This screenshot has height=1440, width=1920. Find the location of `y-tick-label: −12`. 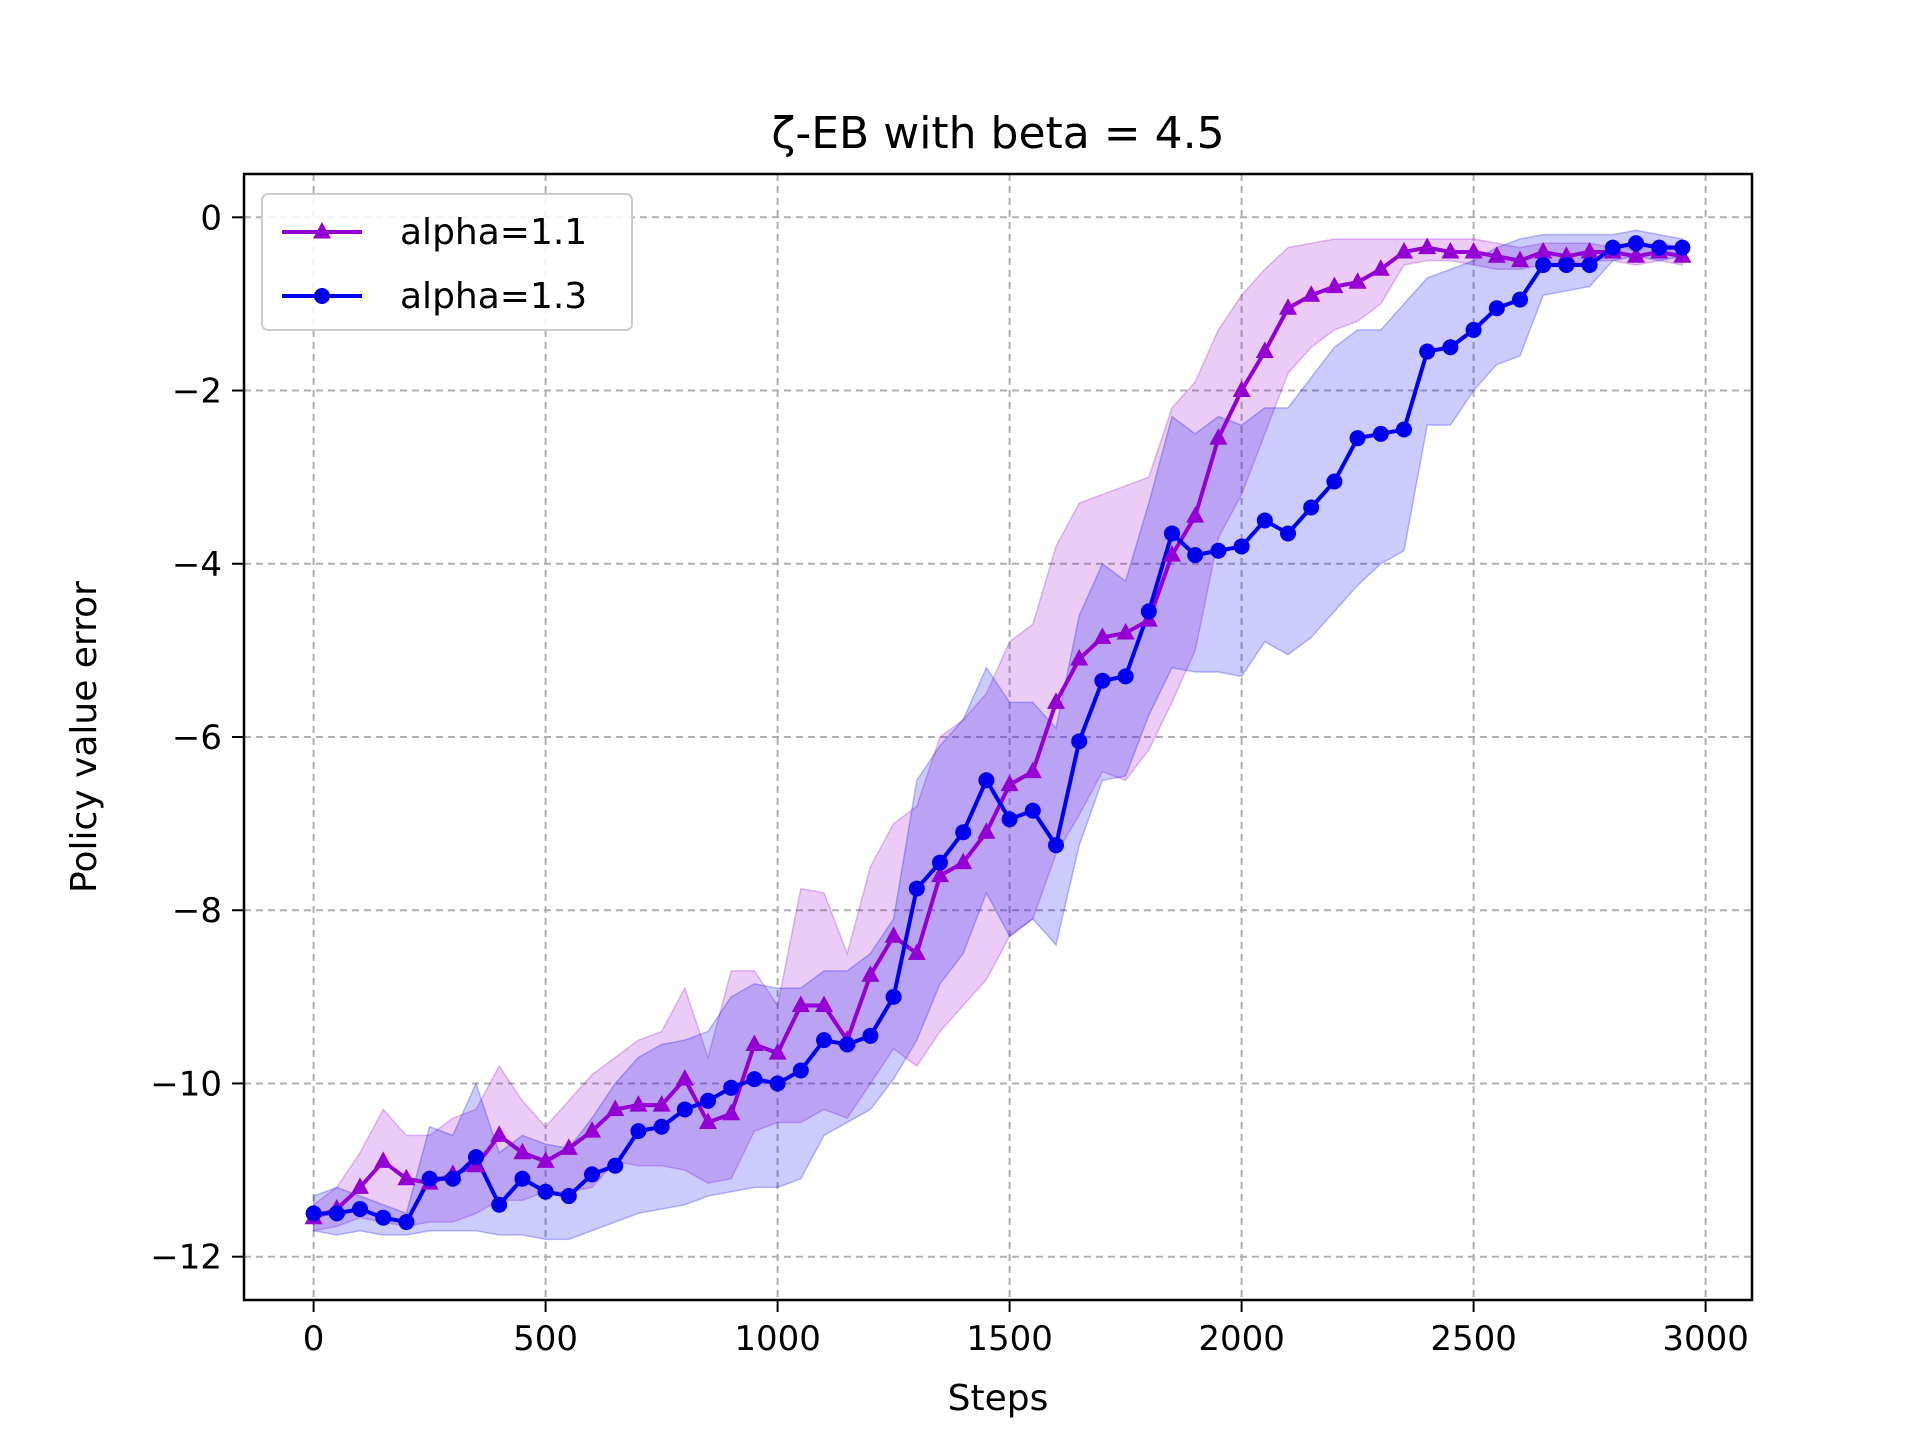

y-tick-label: −12 is located at coordinates (186, 1258).